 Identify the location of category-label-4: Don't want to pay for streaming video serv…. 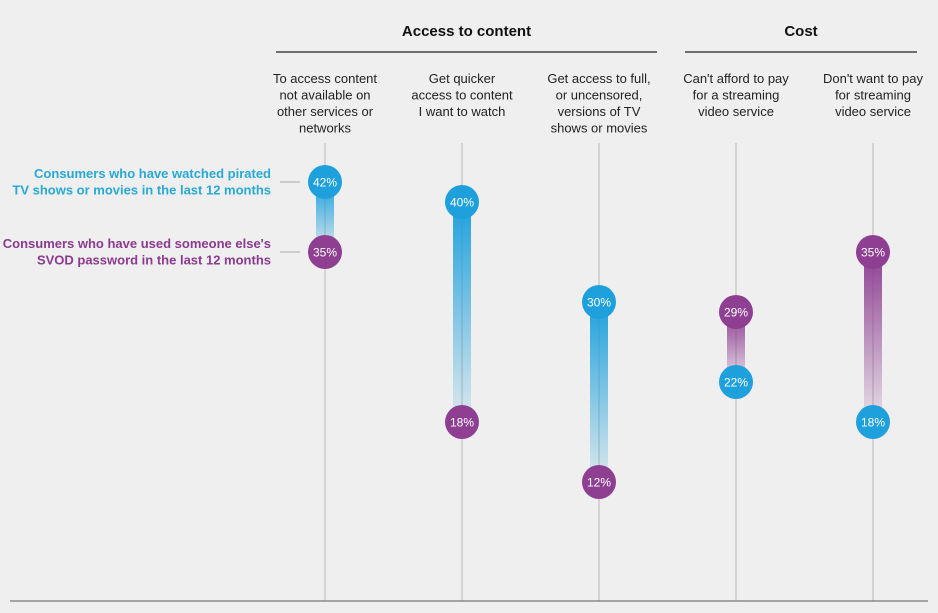
(873, 95).